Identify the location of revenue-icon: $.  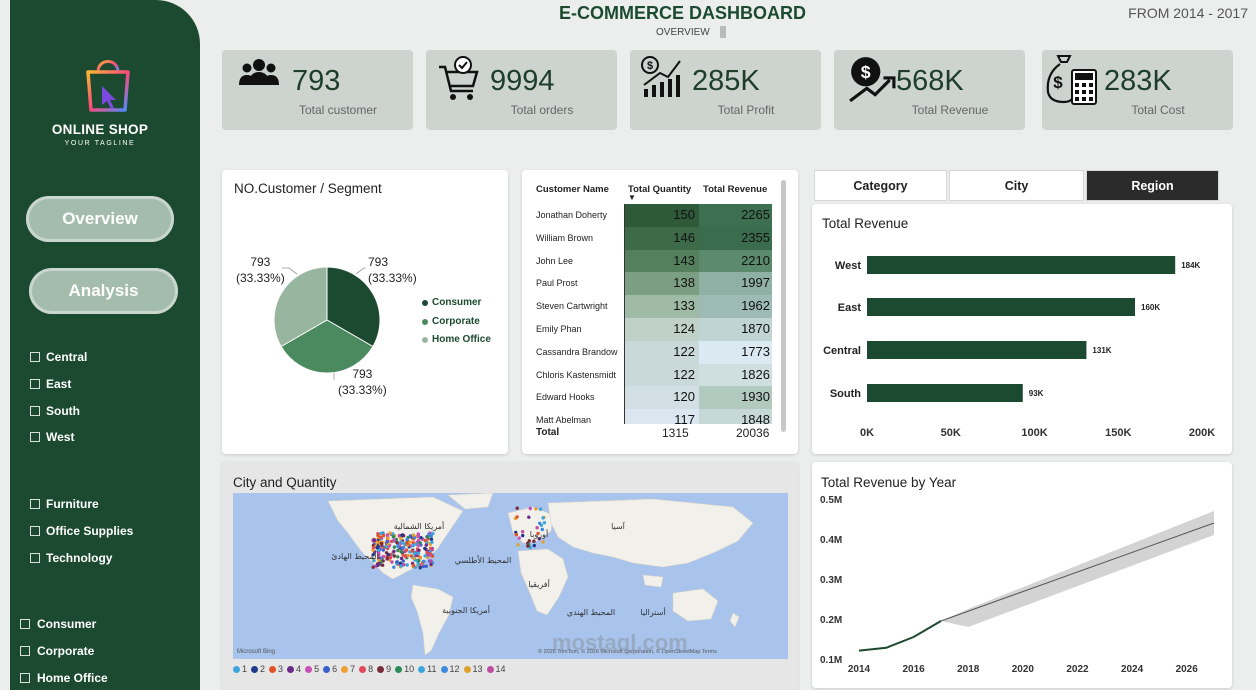
(872, 80).